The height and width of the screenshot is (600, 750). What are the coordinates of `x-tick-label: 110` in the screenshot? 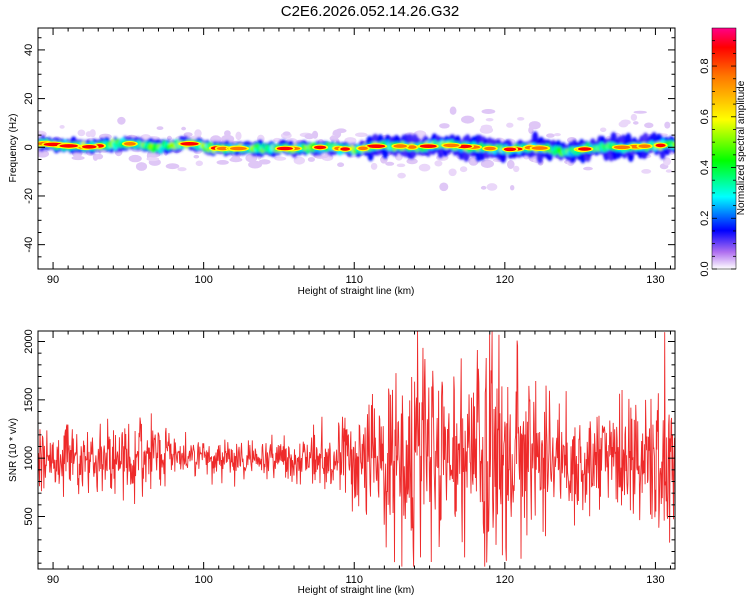 It's located at (354, 280).